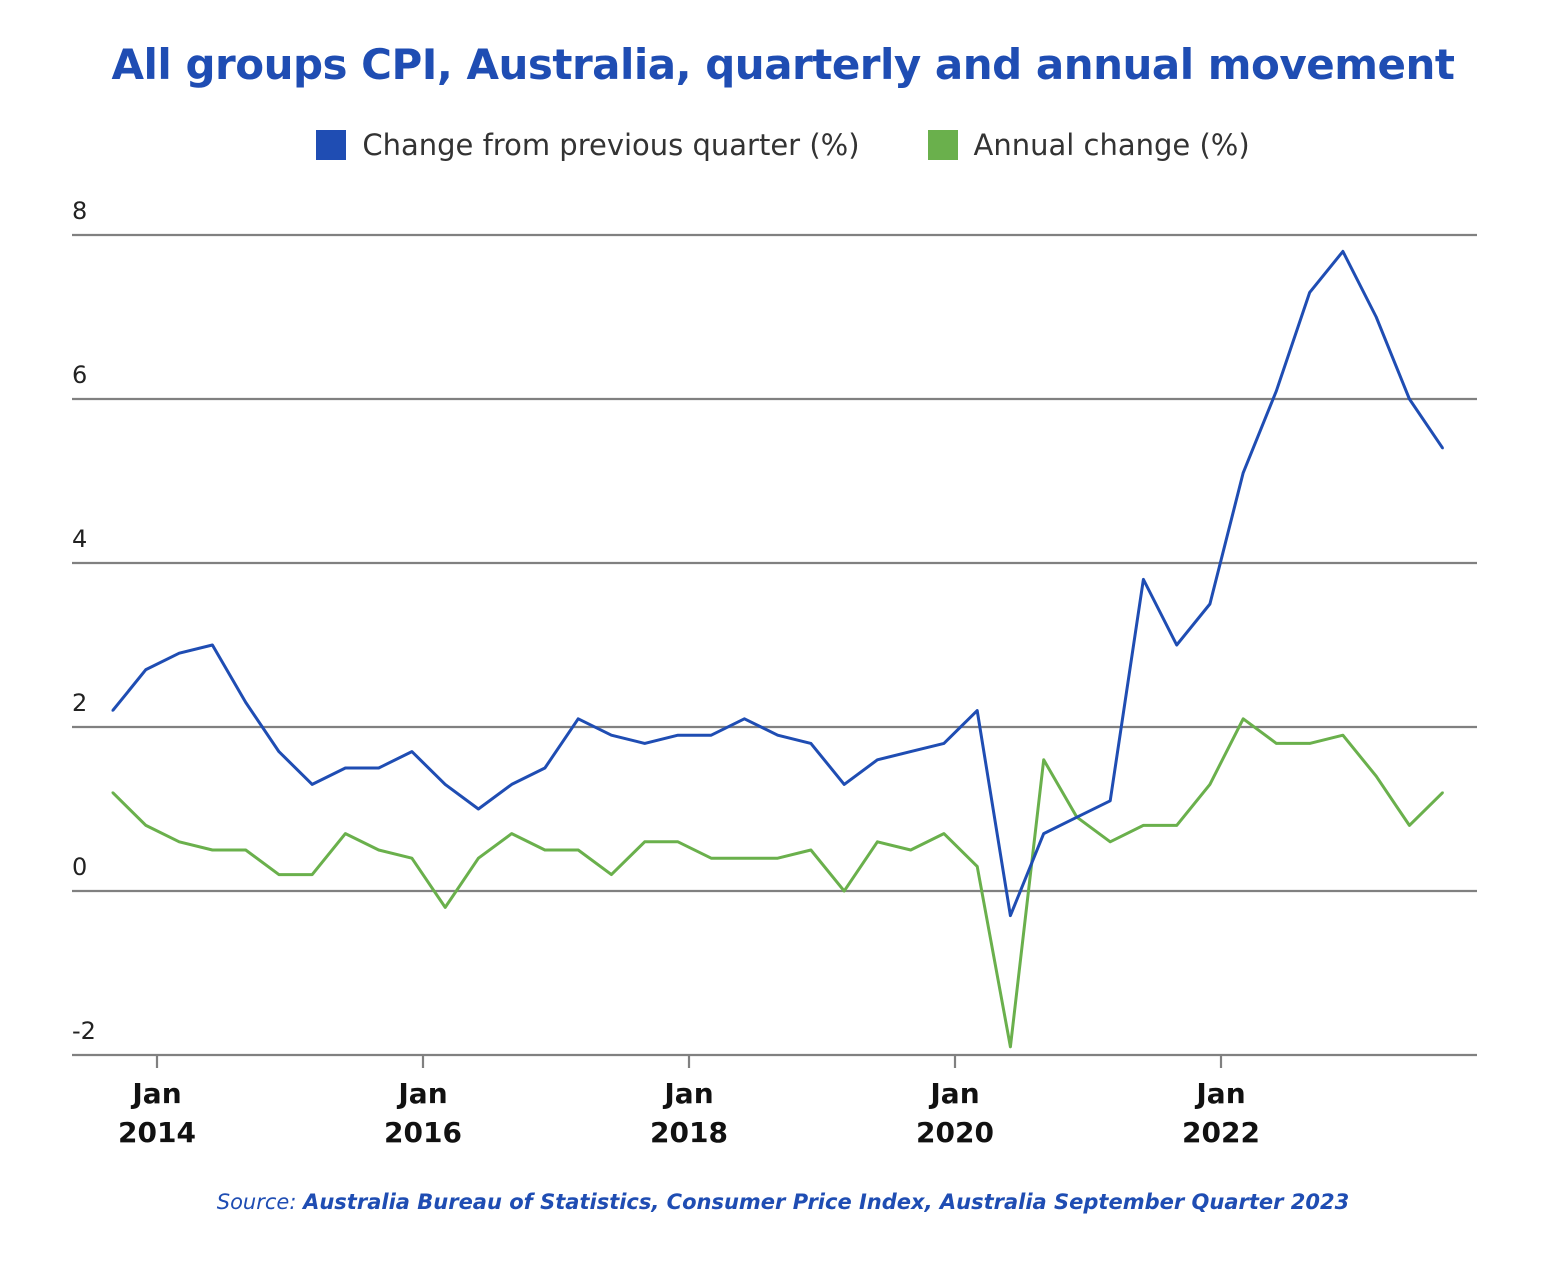  I want to click on y-tick-label: 4, so click(79, 539).